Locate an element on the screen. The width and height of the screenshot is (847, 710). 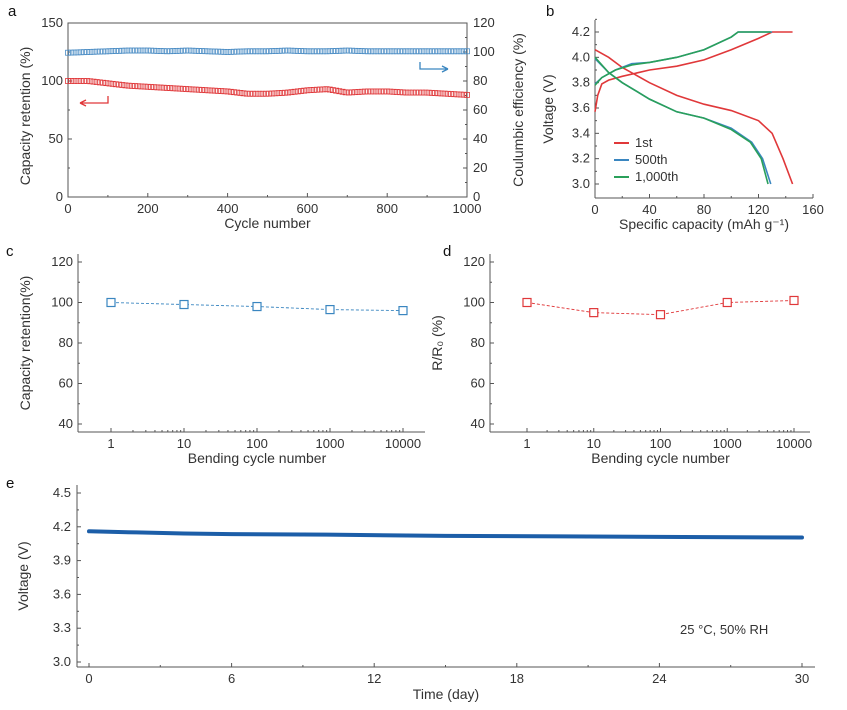
b-legend-label: 1,000th is located at coordinates (656, 176).